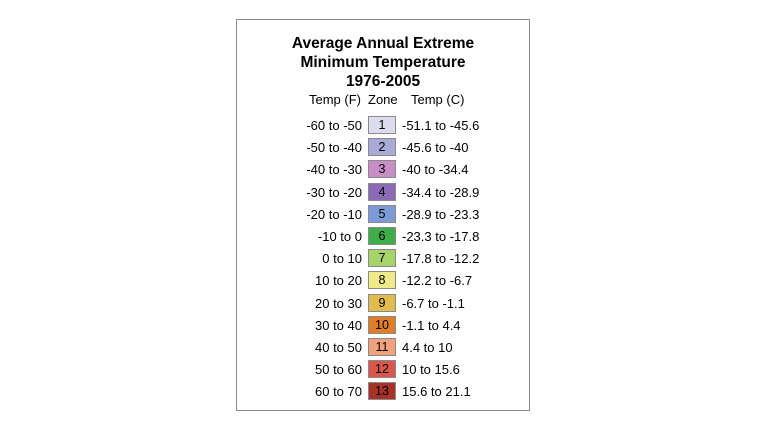 Image resolution: width=768 pixels, height=432 pixels. I want to click on zone-swatch: 11, so click(382, 346).